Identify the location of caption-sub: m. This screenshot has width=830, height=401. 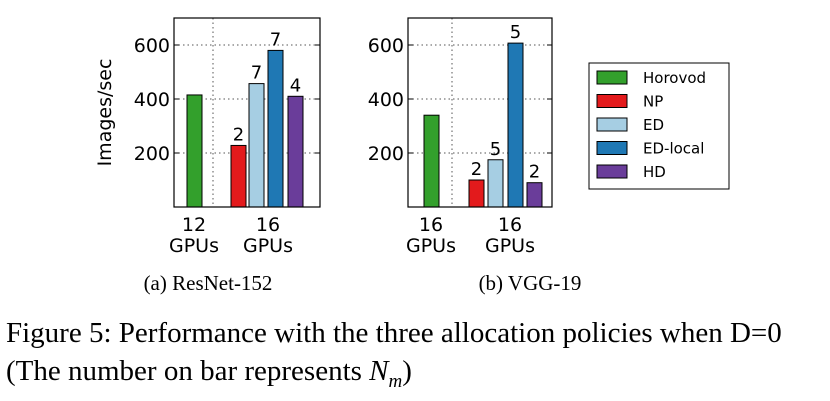
(395, 381).